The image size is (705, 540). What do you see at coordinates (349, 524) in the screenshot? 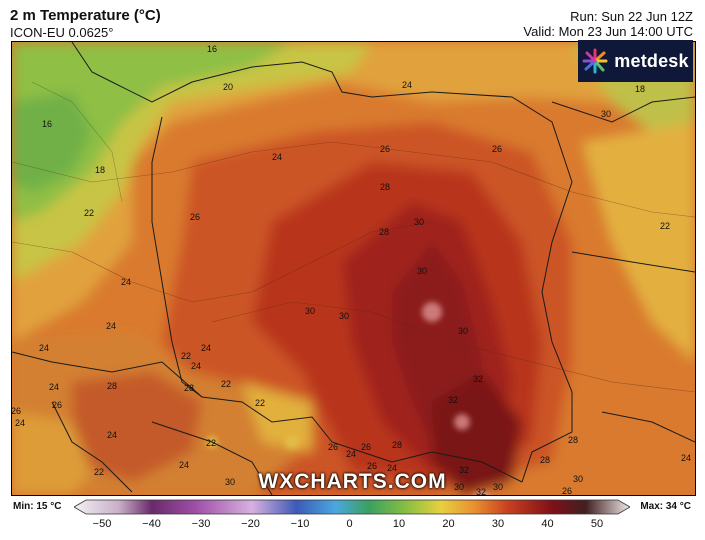
I see `legend-tick-label: 0` at bounding box center [349, 524].